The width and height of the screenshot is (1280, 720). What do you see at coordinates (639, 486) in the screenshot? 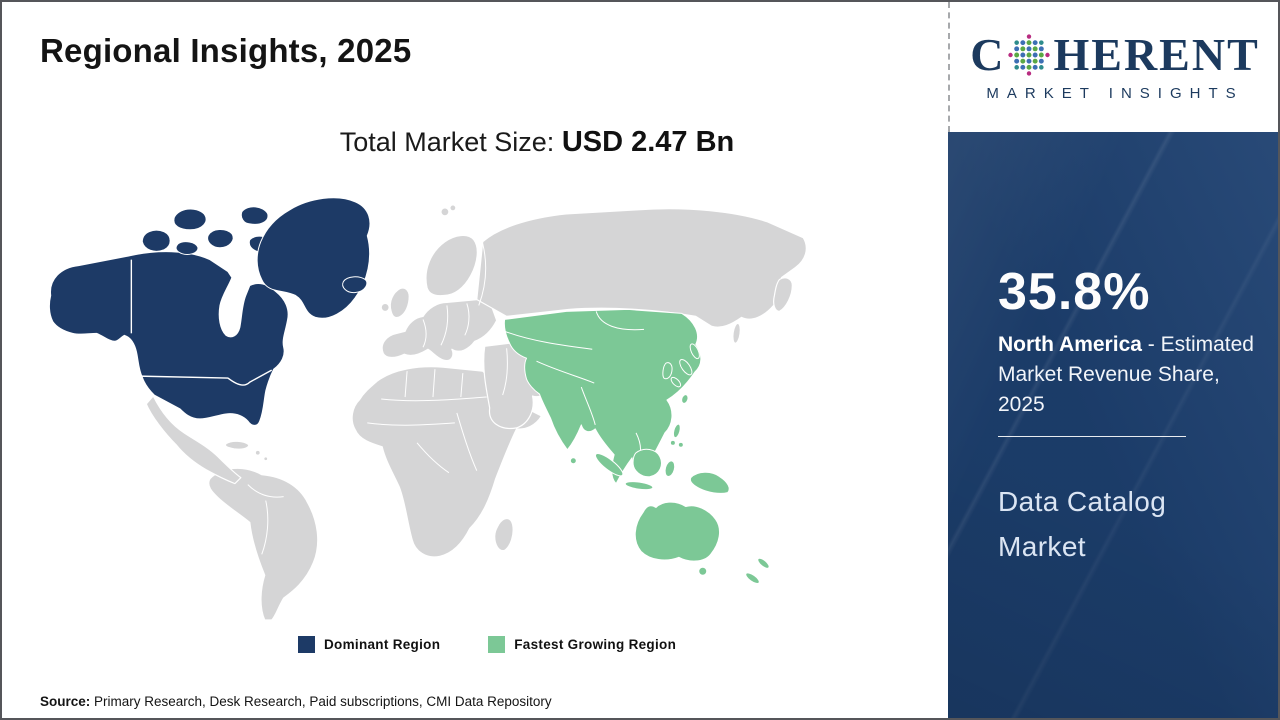
I see `java` at bounding box center [639, 486].